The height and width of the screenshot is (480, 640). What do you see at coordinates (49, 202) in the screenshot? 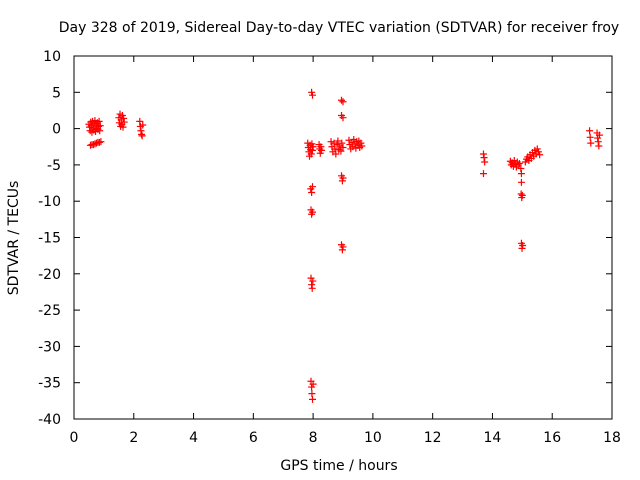
I see `y-tick-label: -10` at bounding box center [49, 202].